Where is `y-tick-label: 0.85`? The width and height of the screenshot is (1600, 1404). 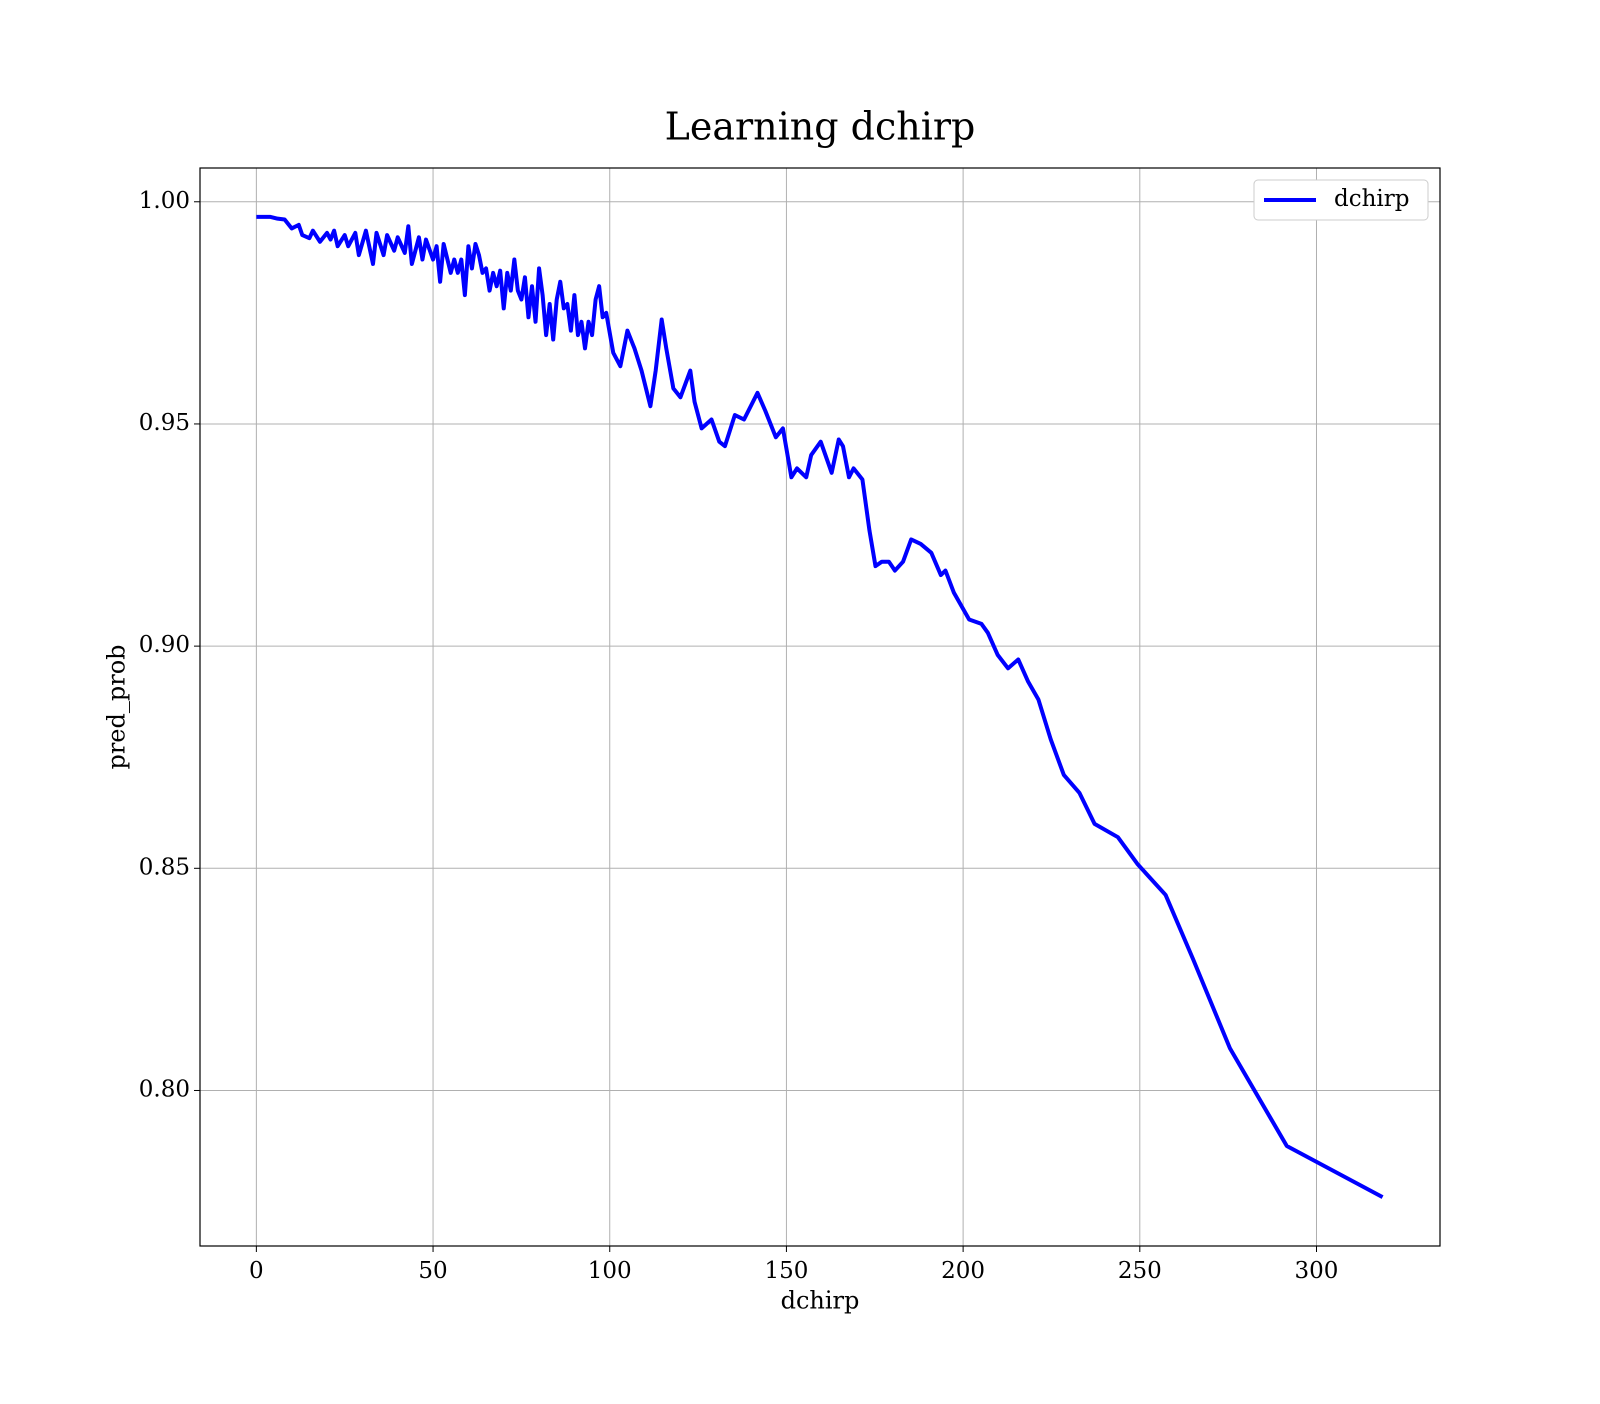
y-tick-label: 0.85 is located at coordinates (164, 867).